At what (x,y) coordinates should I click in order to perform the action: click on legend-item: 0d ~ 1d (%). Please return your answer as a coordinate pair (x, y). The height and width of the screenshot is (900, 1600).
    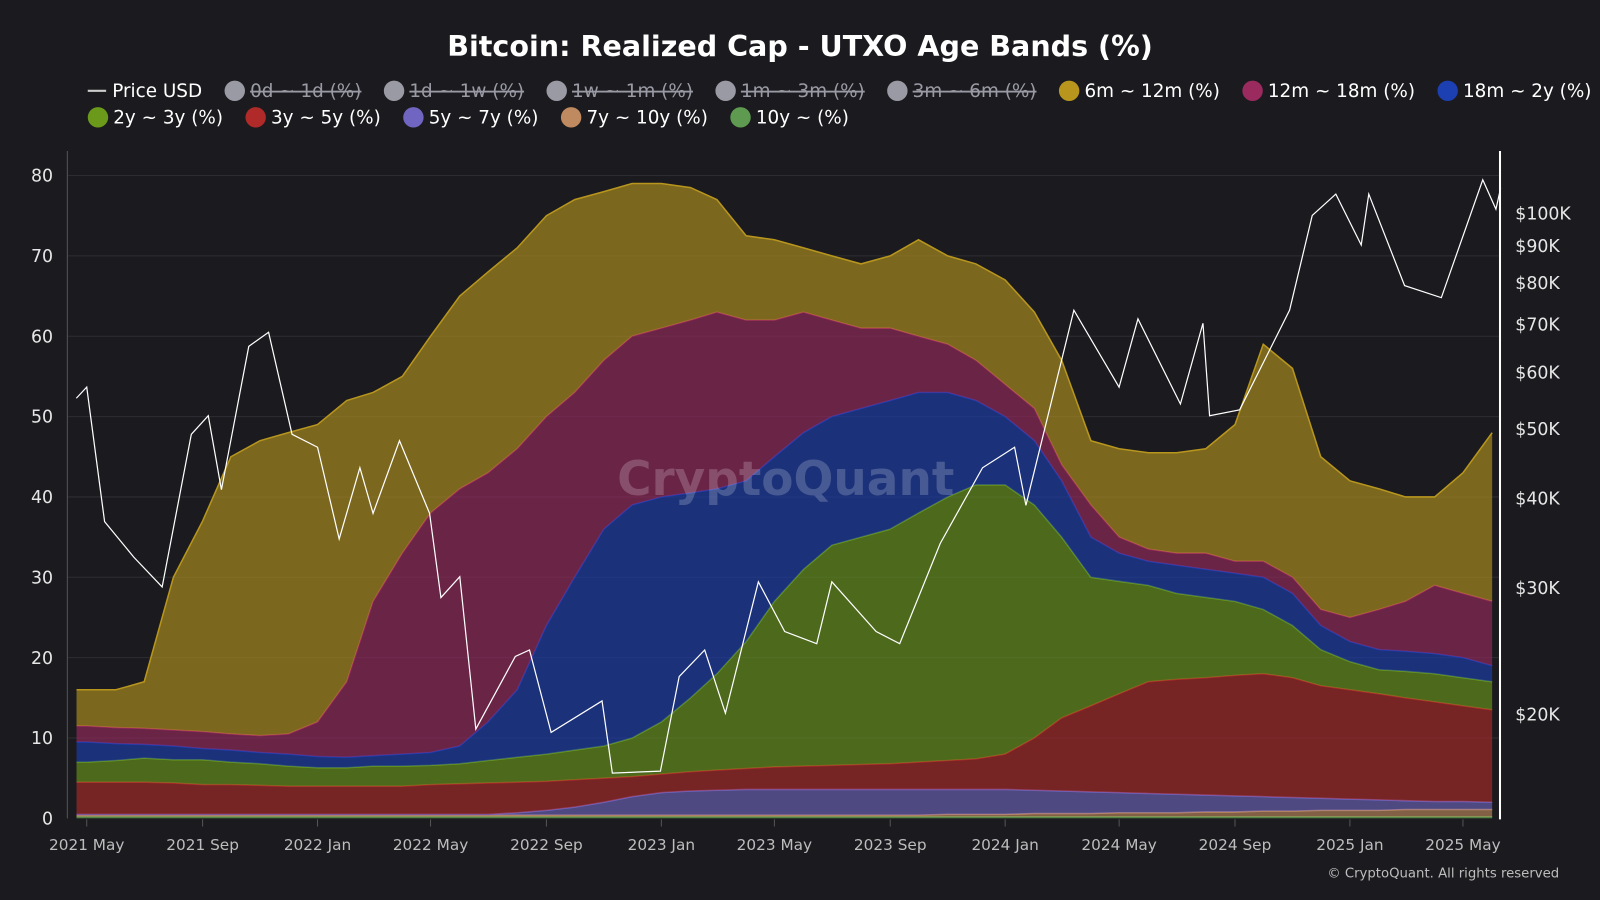
    Looking at the image, I should click on (293, 91).